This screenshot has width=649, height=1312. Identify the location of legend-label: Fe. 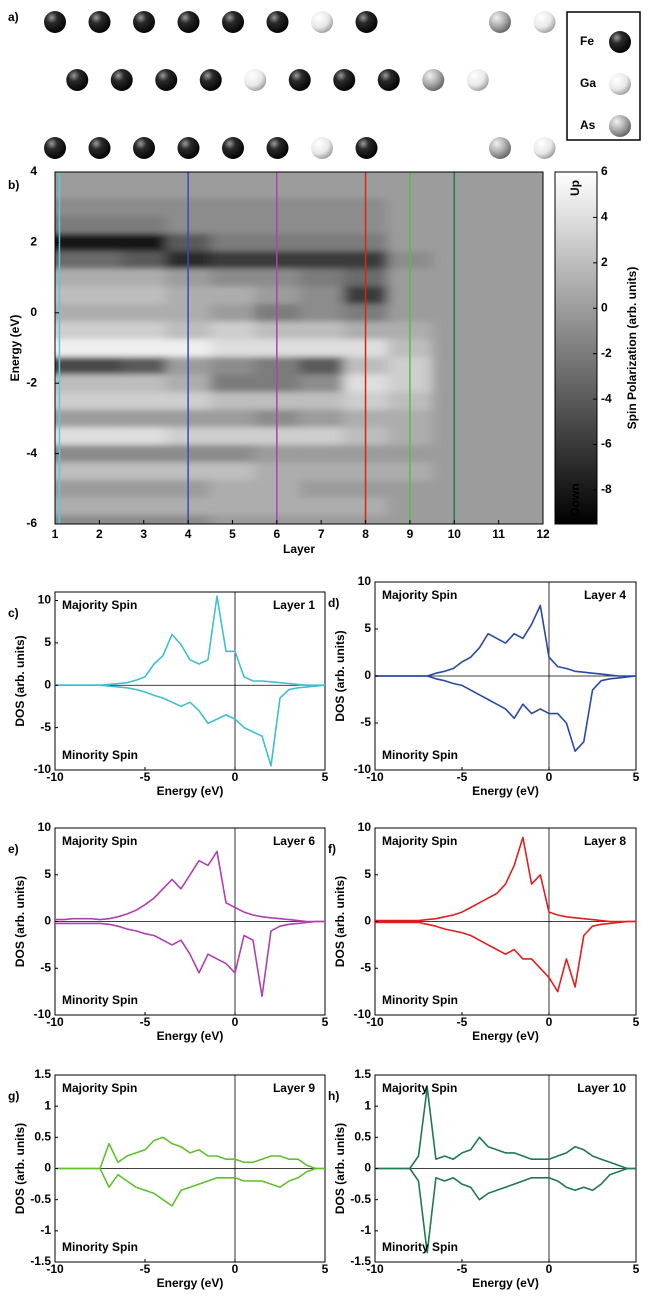
(587, 41).